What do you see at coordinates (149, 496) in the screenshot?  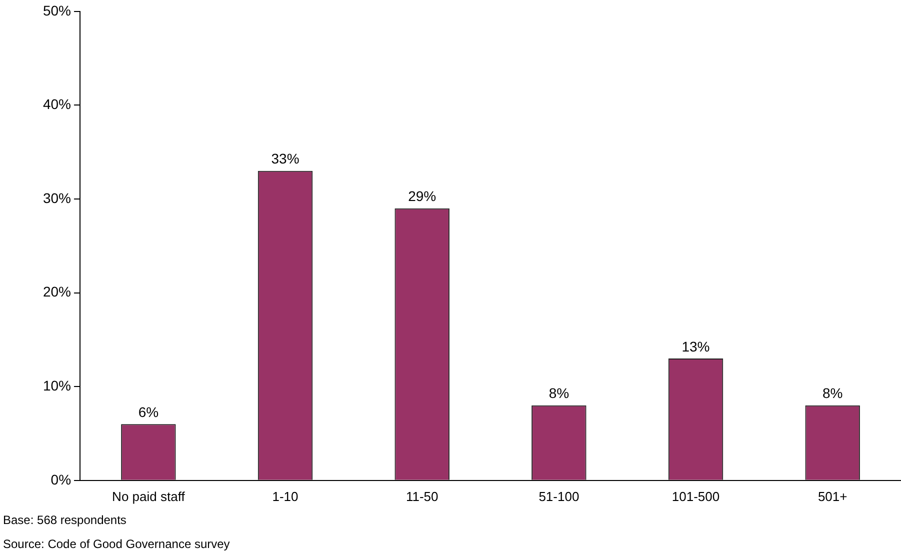 I see `x-tick-label: No paid staff` at bounding box center [149, 496].